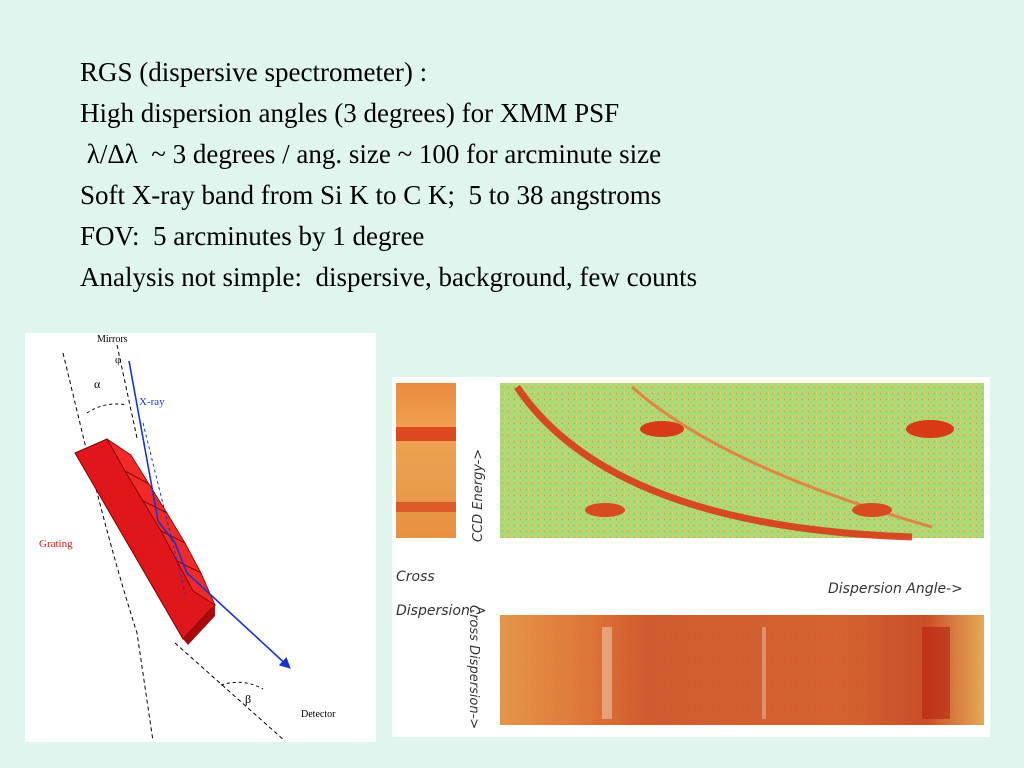 This screenshot has width=1024, height=768. I want to click on xray-path, so click(209, 514).